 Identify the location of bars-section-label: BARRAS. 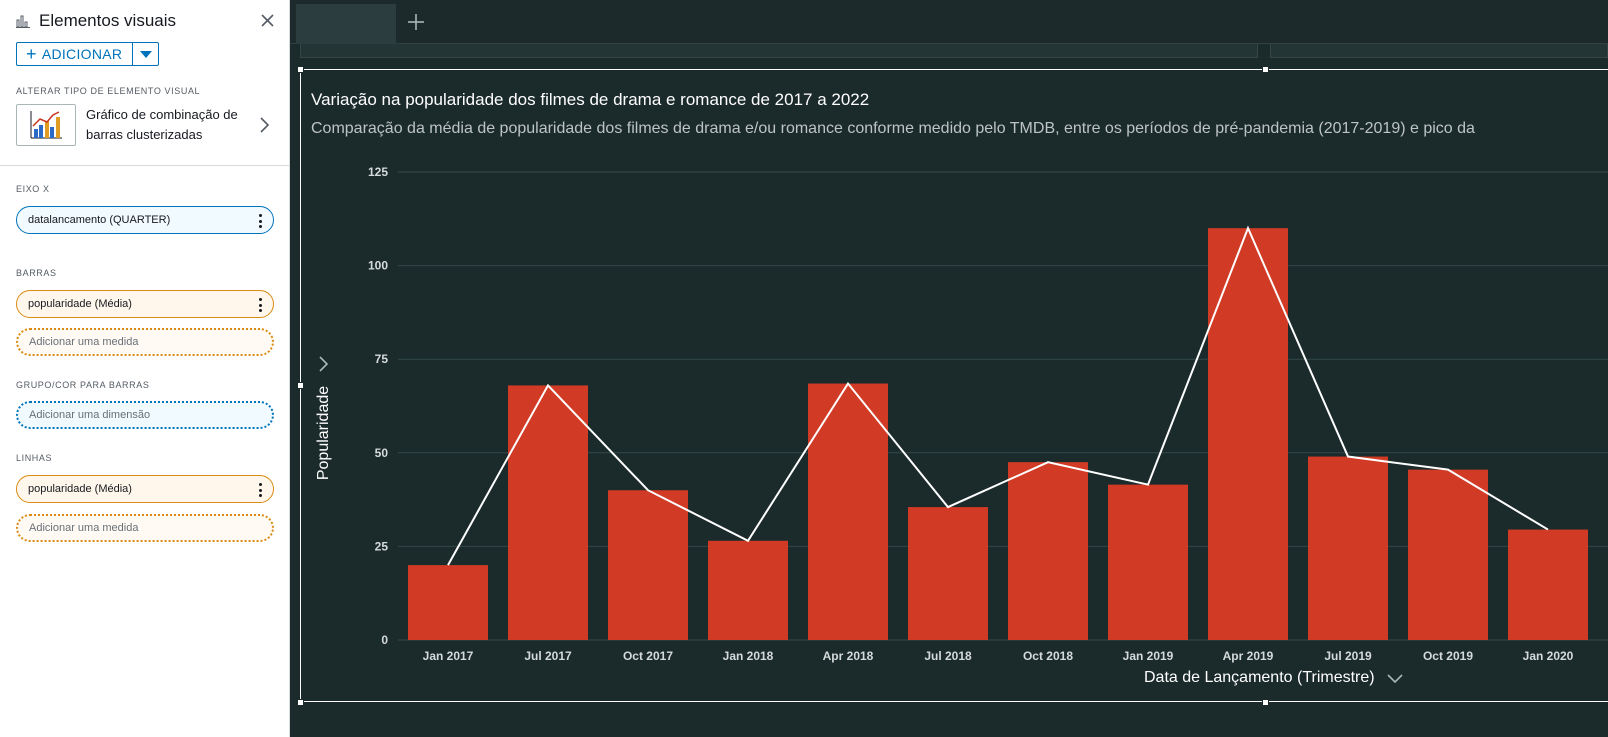
(36, 273).